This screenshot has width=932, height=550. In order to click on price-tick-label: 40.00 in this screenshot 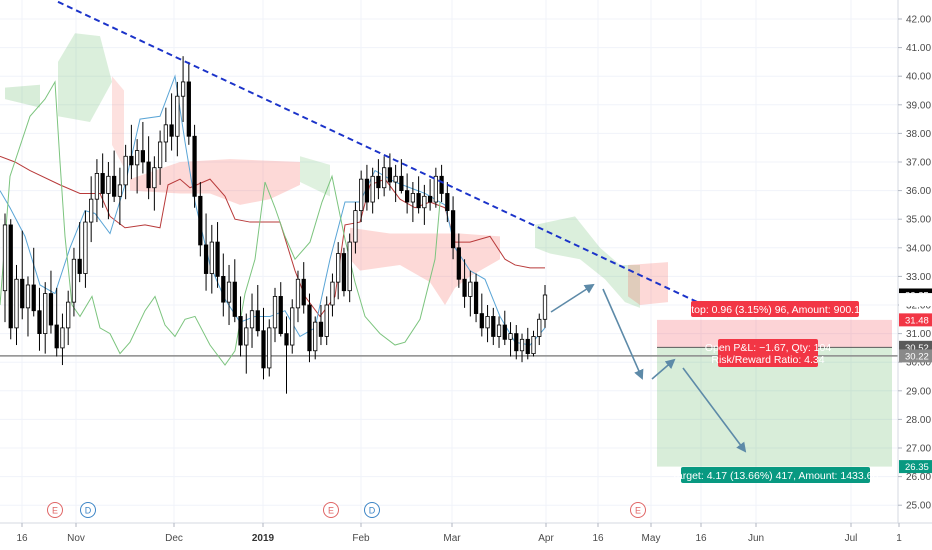, I will do `click(918, 77)`.